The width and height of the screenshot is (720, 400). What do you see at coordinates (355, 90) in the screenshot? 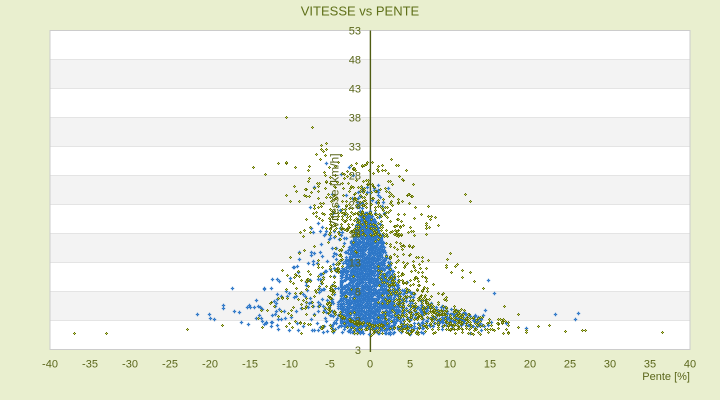
I see `y-tick-label: 43` at bounding box center [355, 90].